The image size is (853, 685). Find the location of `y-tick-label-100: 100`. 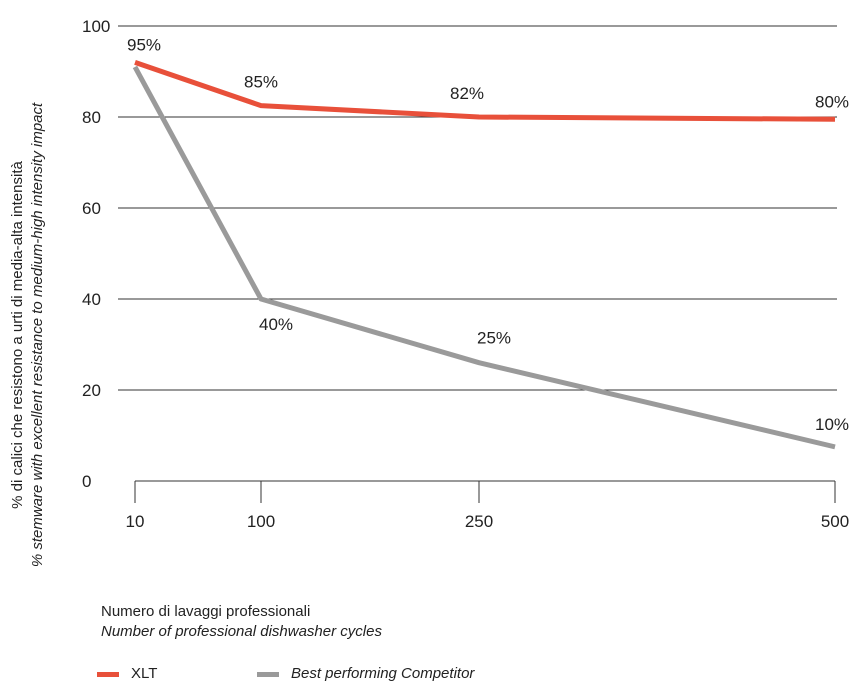

y-tick-label-100: 100 is located at coordinates (96, 26).